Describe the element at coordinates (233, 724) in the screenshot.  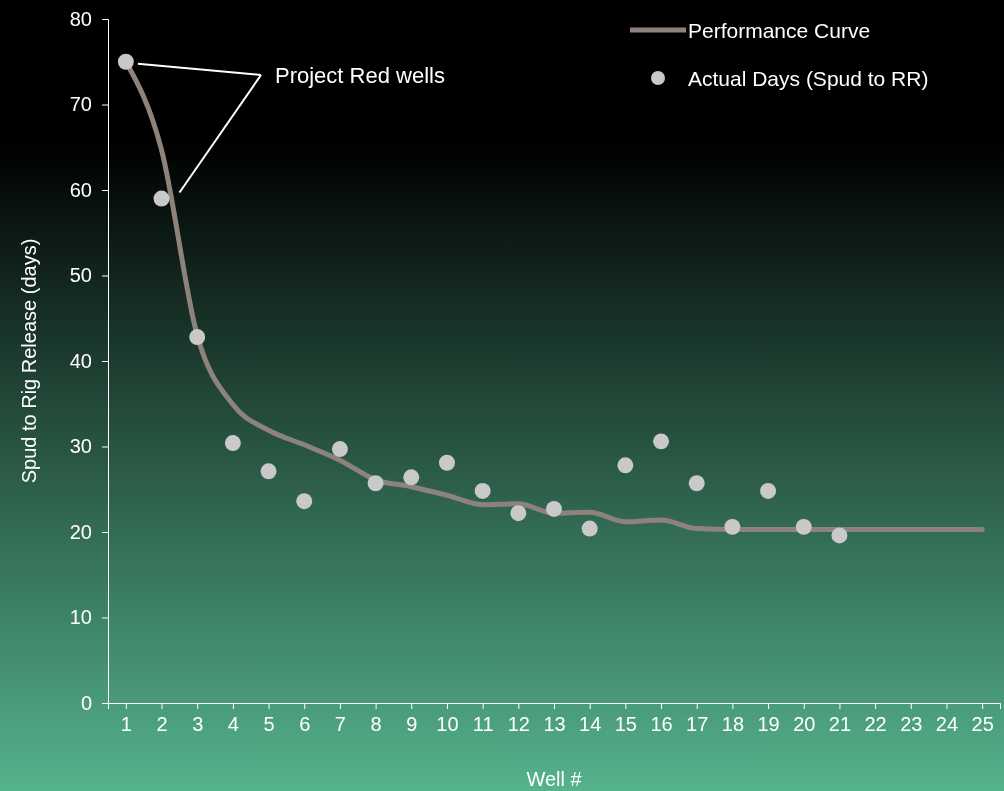
I see `x-tick-label: 4` at that location.